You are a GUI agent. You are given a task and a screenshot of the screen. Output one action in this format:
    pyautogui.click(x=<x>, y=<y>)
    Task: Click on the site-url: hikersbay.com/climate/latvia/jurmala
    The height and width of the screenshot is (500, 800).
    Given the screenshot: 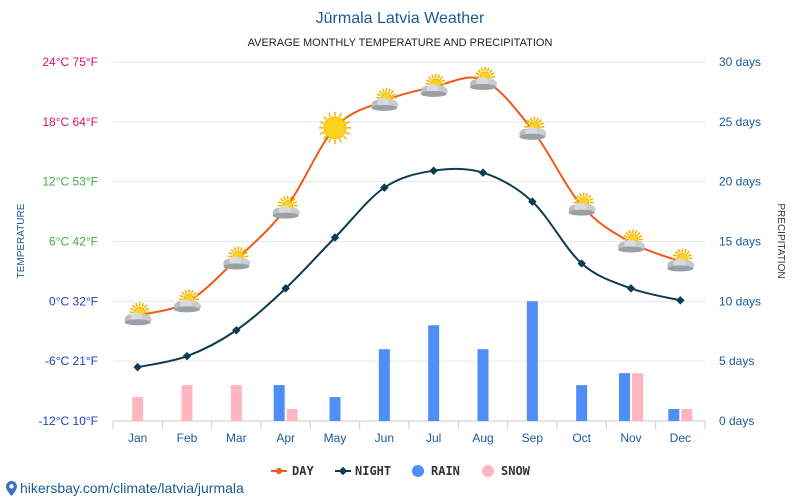 What is the action you would take?
    pyautogui.click(x=132, y=488)
    